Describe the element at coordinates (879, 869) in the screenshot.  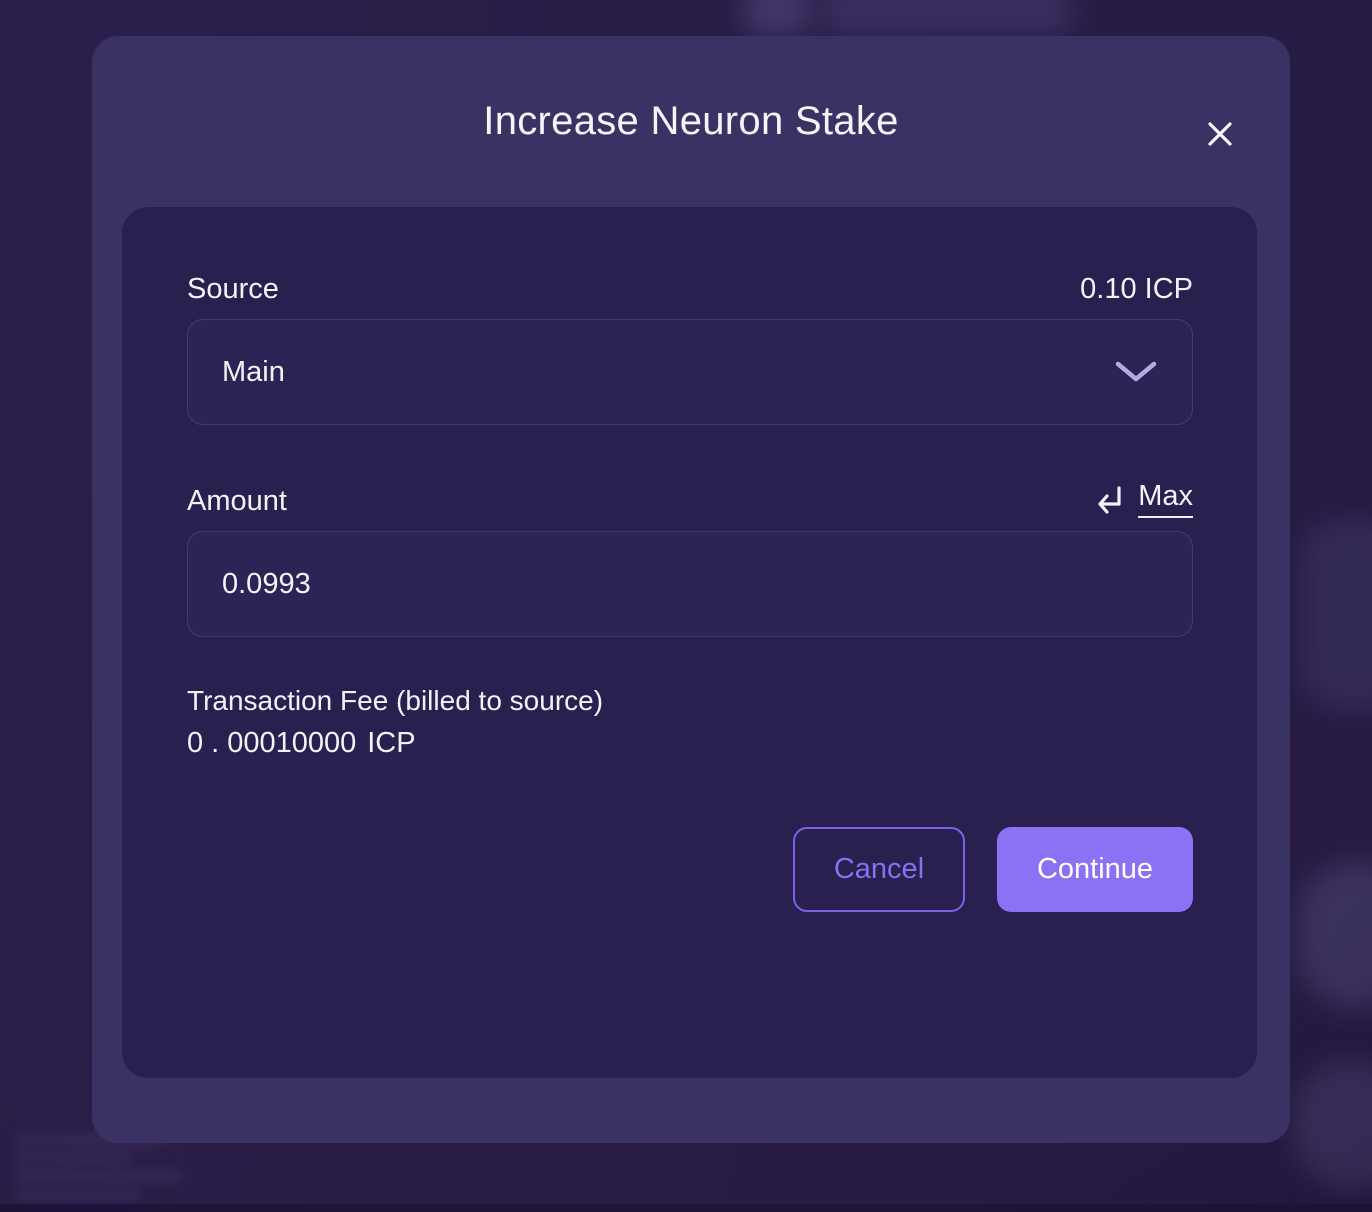
I see `cancel-button: Cancel` at that location.